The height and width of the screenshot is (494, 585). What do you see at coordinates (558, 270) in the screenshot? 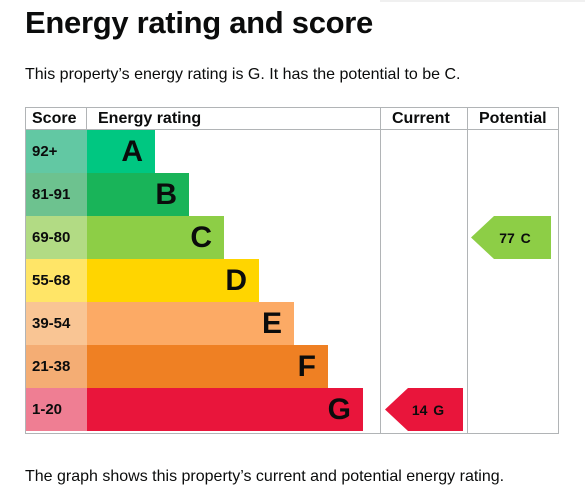
I see `graph-border-right` at bounding box center [558, 270].